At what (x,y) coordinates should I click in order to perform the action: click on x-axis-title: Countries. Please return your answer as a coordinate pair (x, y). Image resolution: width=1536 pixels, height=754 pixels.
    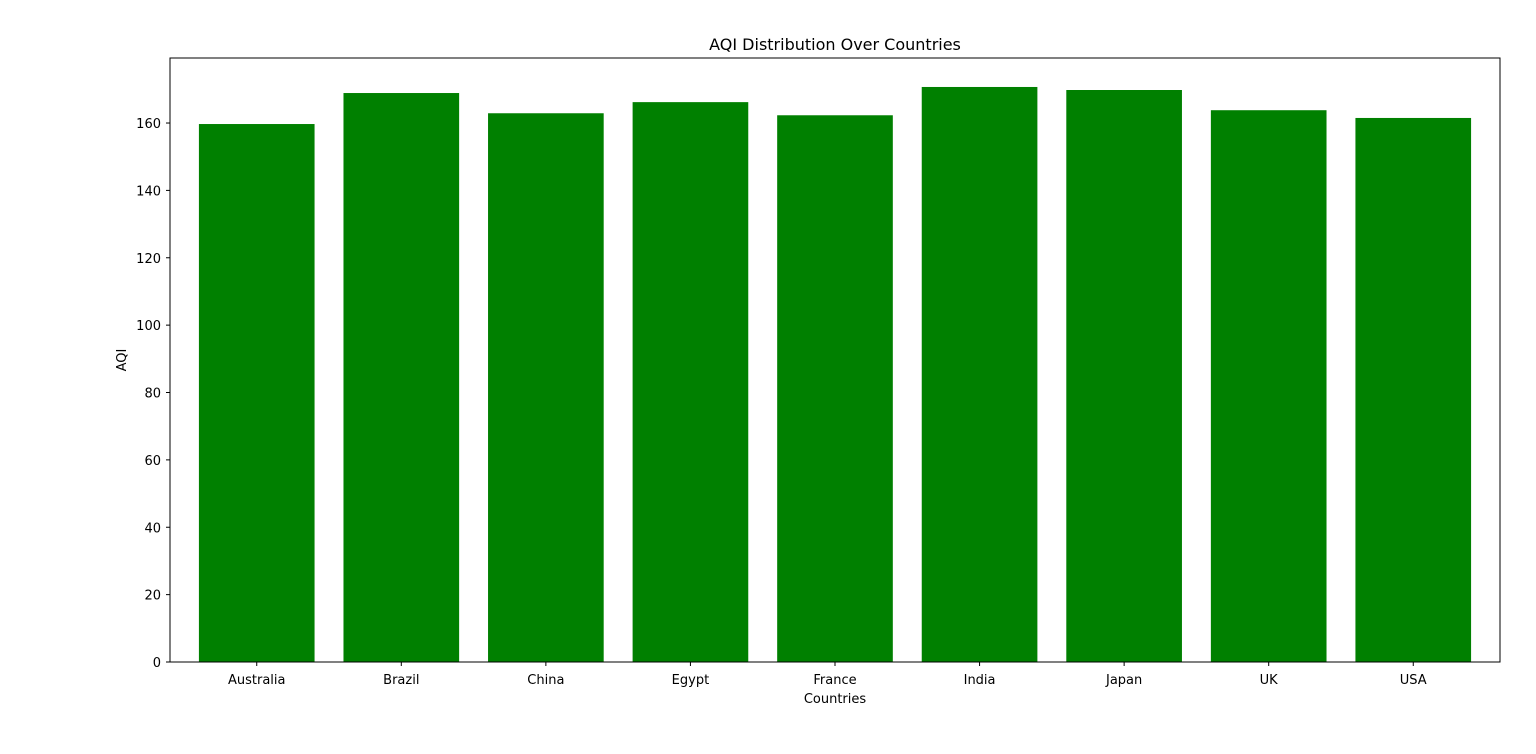
    Looking at the image, I should click on (835, 699).